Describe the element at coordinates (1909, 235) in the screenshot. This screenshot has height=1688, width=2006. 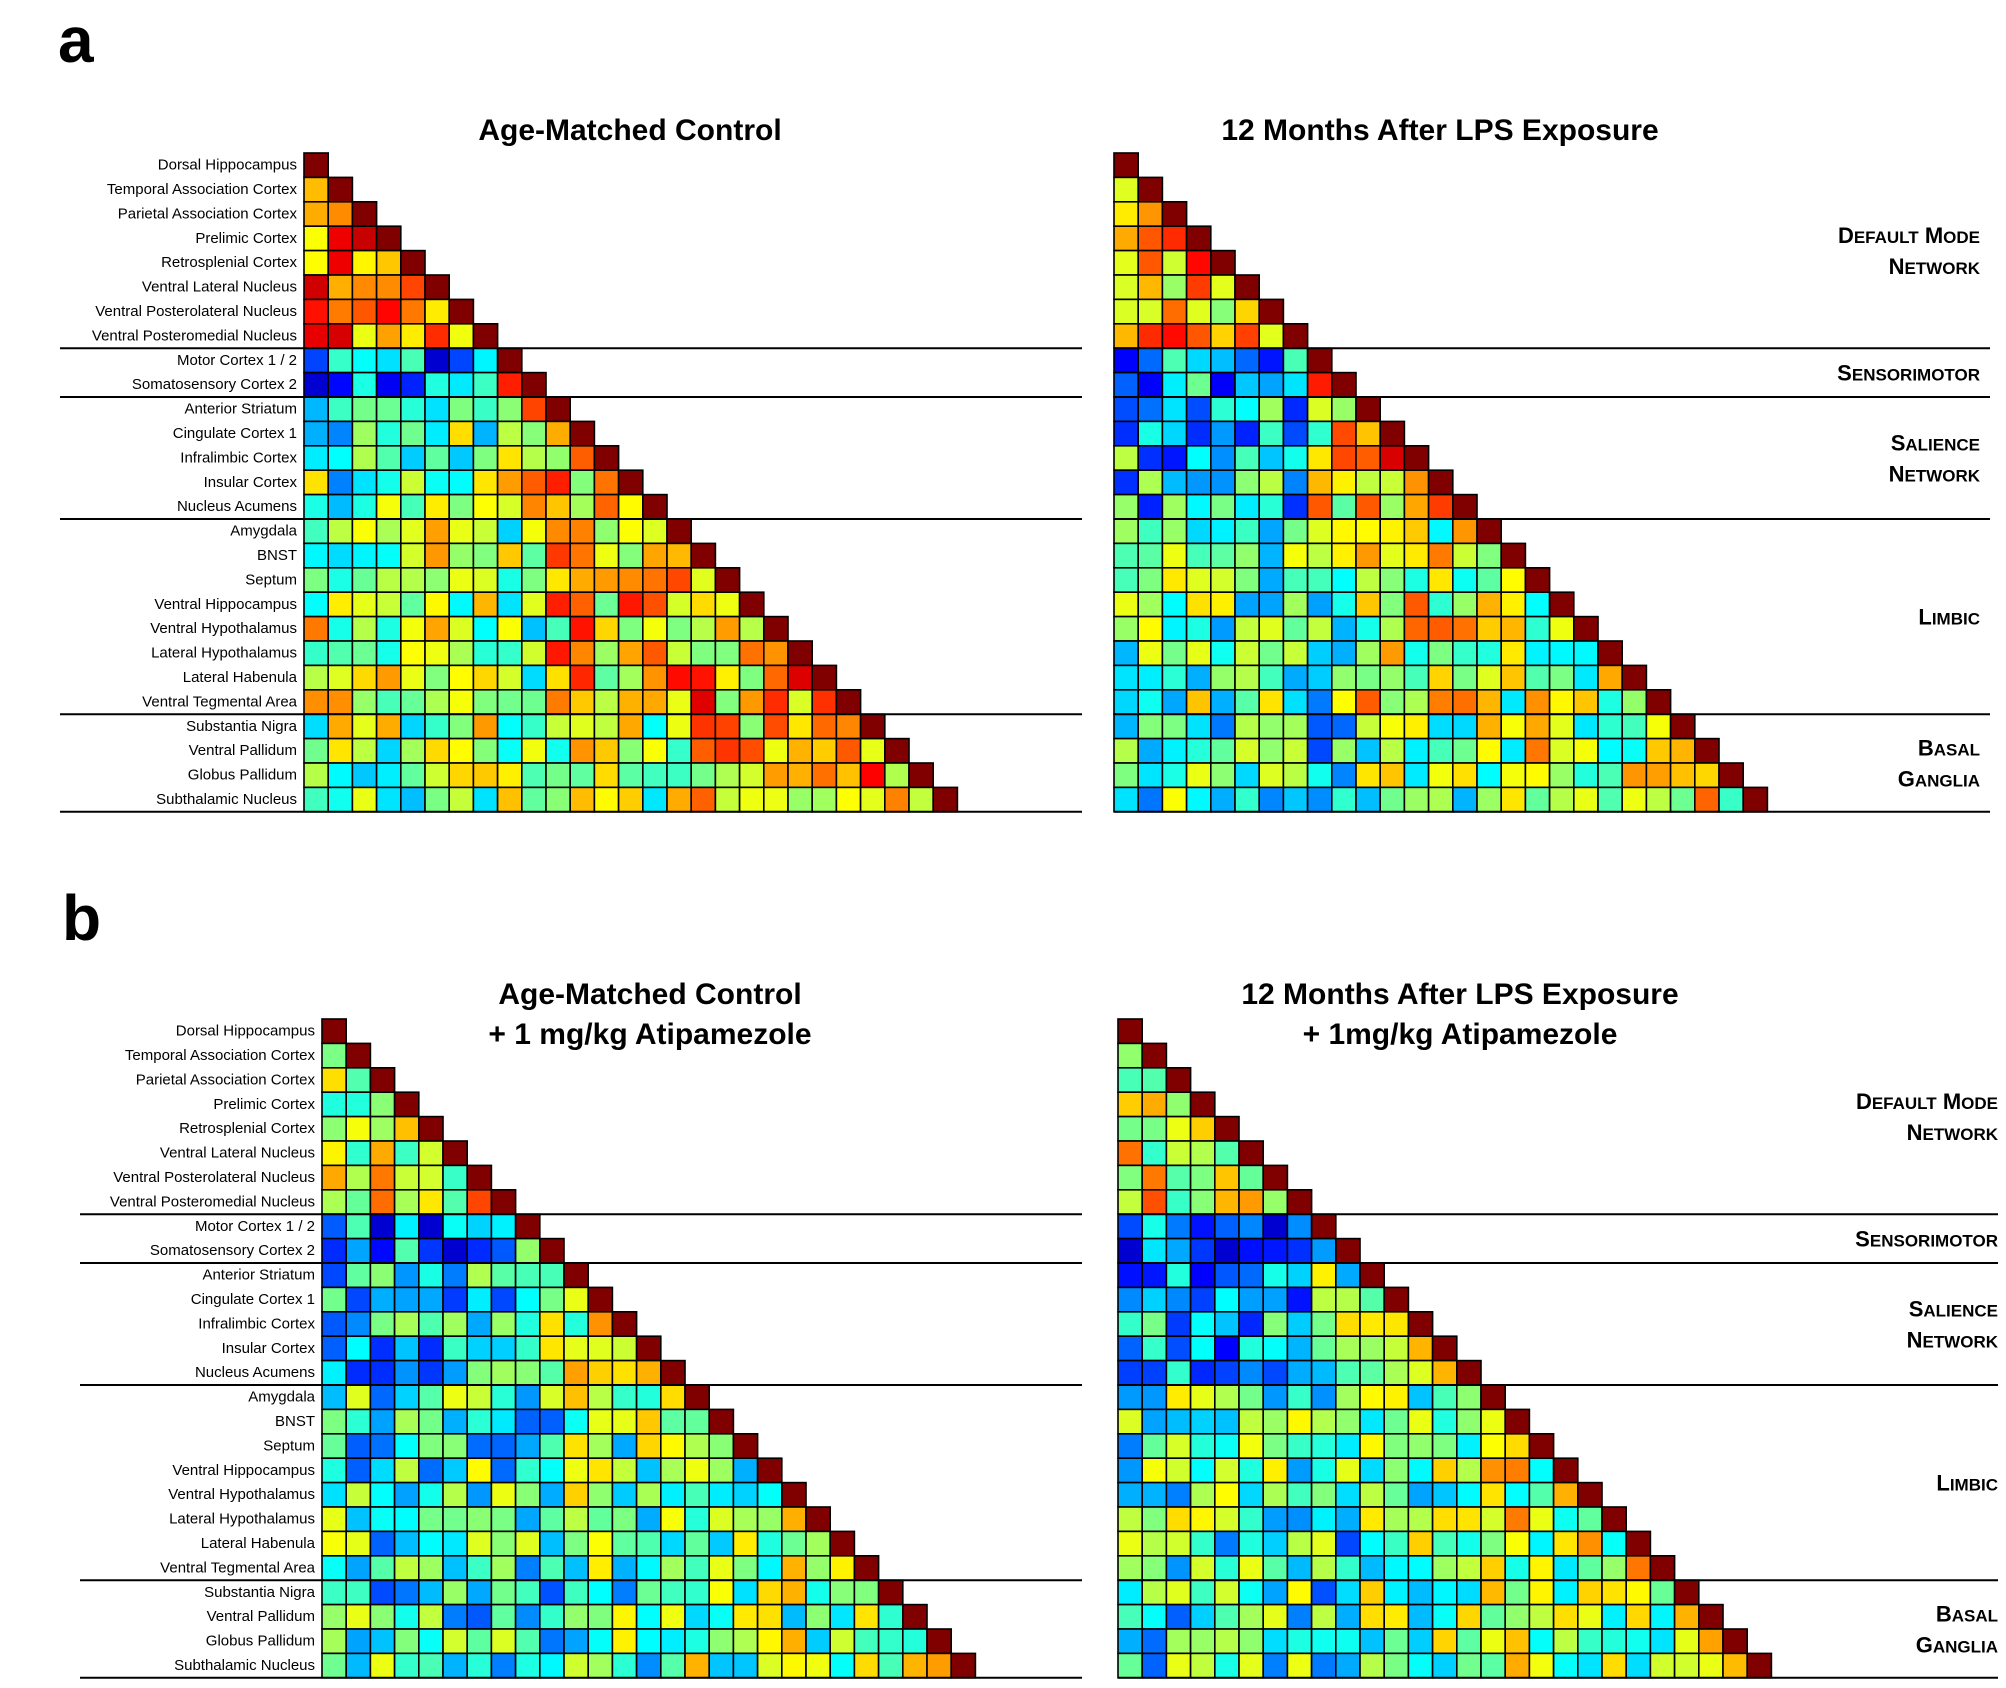
I see `network-label: DEFAULT MODE` at that location.